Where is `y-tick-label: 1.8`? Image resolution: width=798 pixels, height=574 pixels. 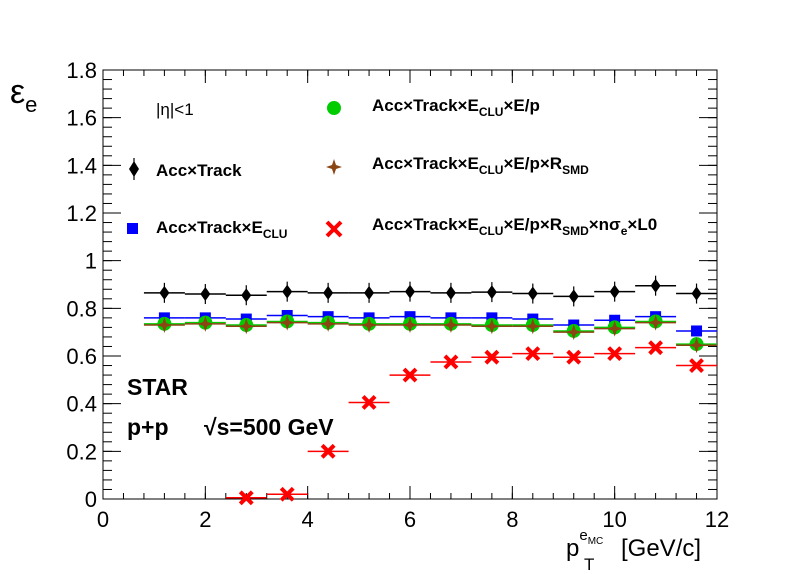 y-tick-label: 1.8 is located at coordinates (81, 70).